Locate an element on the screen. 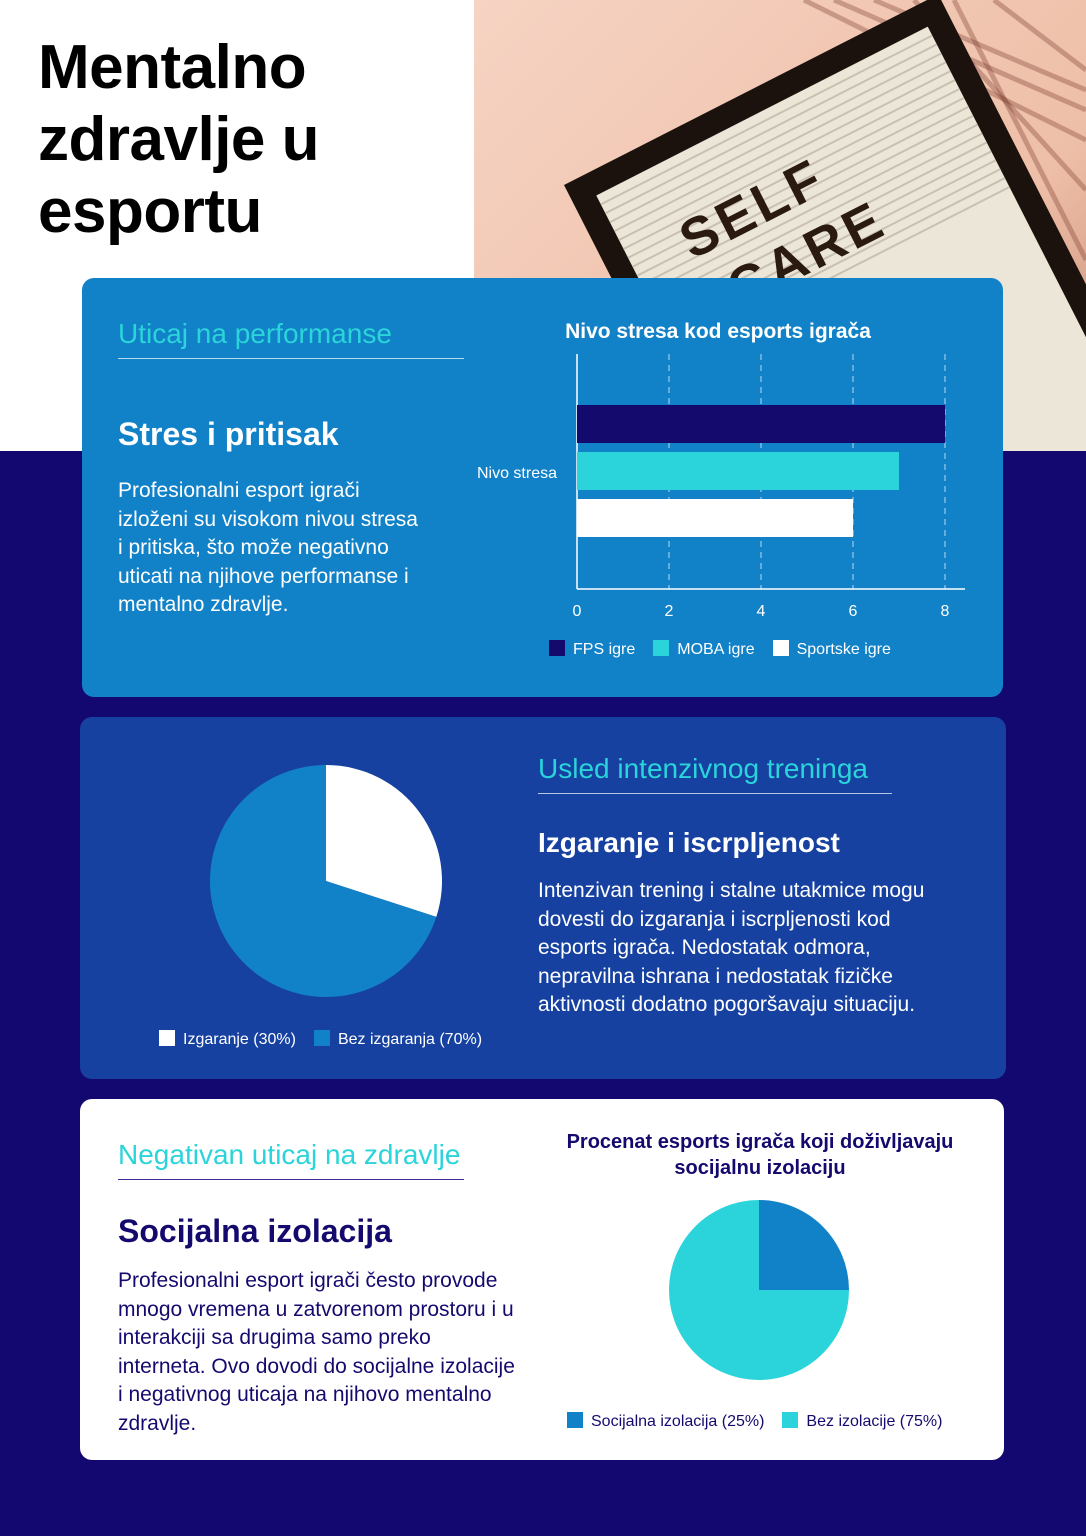 This screenshot has width=1086, height=1536. section-heading: Stres i pritisak is located at coordinates (228, 434).